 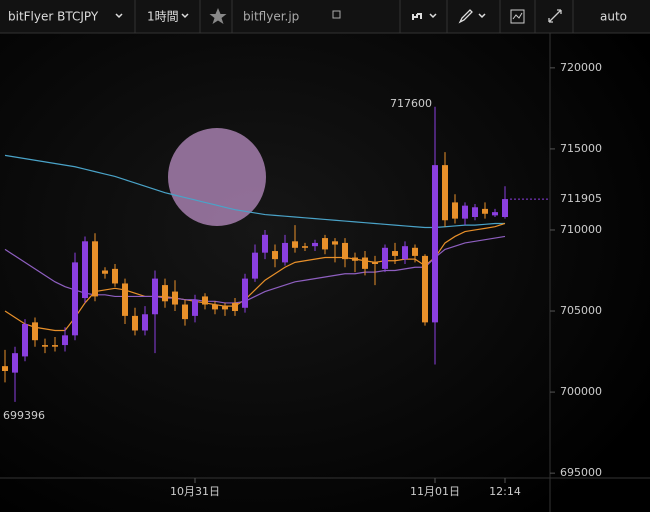 What do you see at coordinates (465, 16) in the screenshot?
I see `draw-button` at bounding box center [465, 16].